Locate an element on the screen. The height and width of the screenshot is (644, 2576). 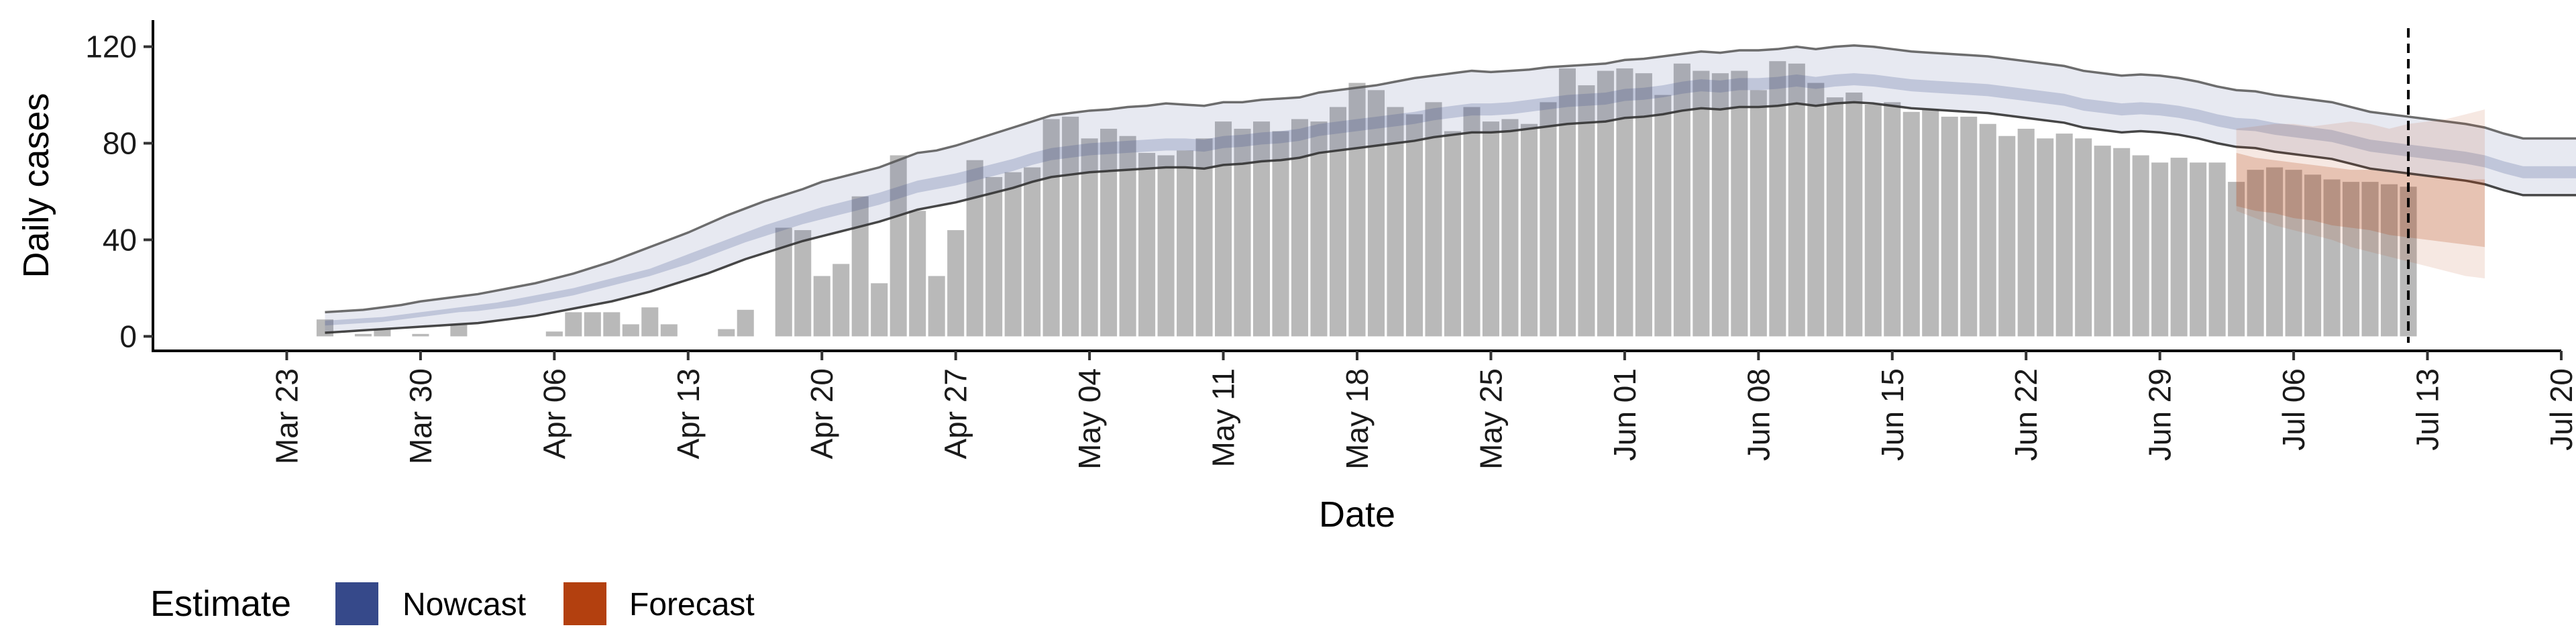
x-tick-label: Mar 23 is located at coordinates (286, 416).